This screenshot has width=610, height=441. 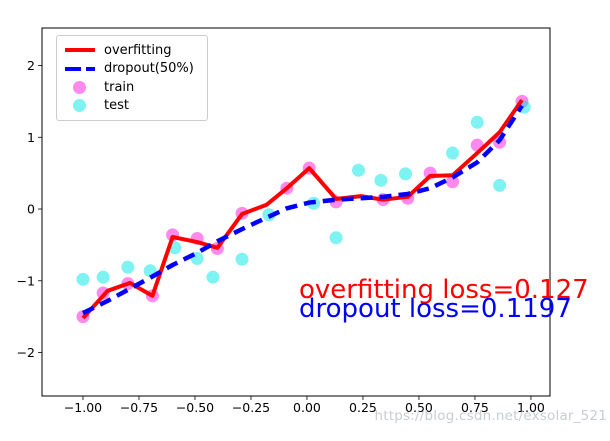 I want to click on annotation-overfitting-loss: overfitting loss=0.127, so click(x=444, y=290).